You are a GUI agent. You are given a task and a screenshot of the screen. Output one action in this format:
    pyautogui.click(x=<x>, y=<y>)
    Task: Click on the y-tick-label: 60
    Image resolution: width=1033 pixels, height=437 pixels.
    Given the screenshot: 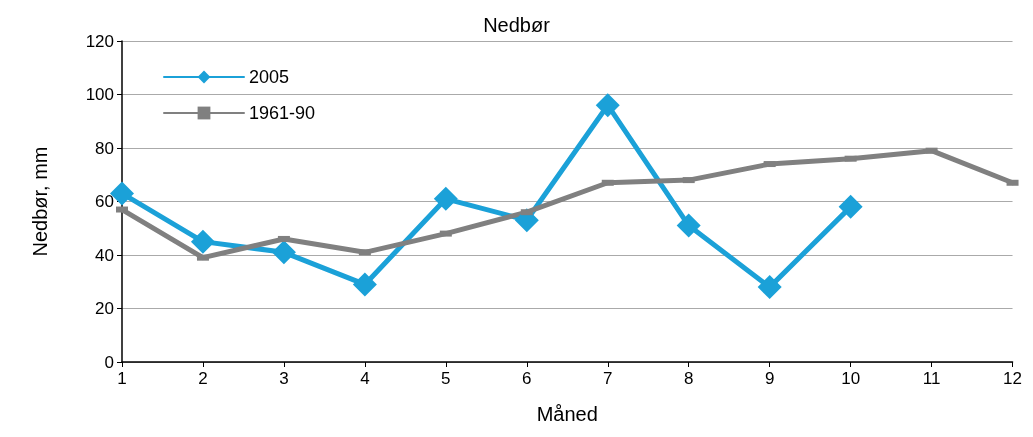 What is the action you would take?
    pyautogui.click(x=104, y=201)
    